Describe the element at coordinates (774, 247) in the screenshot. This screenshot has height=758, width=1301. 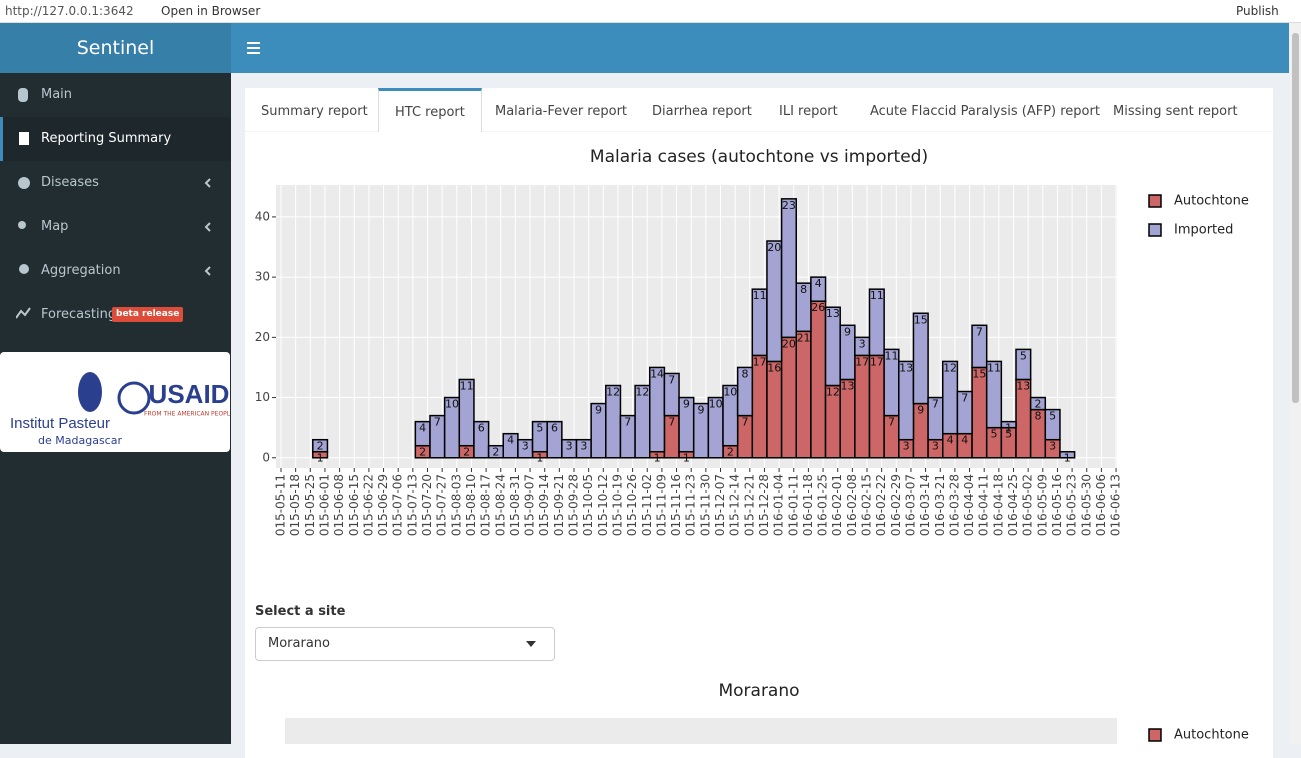
I see `data-label: 20` at that location.